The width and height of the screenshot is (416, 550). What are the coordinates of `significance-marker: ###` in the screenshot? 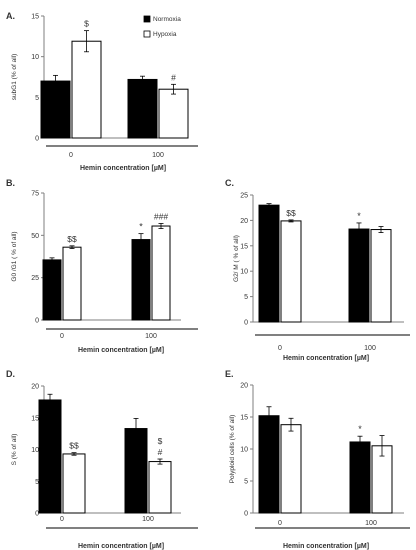 It's located at (161, 216).